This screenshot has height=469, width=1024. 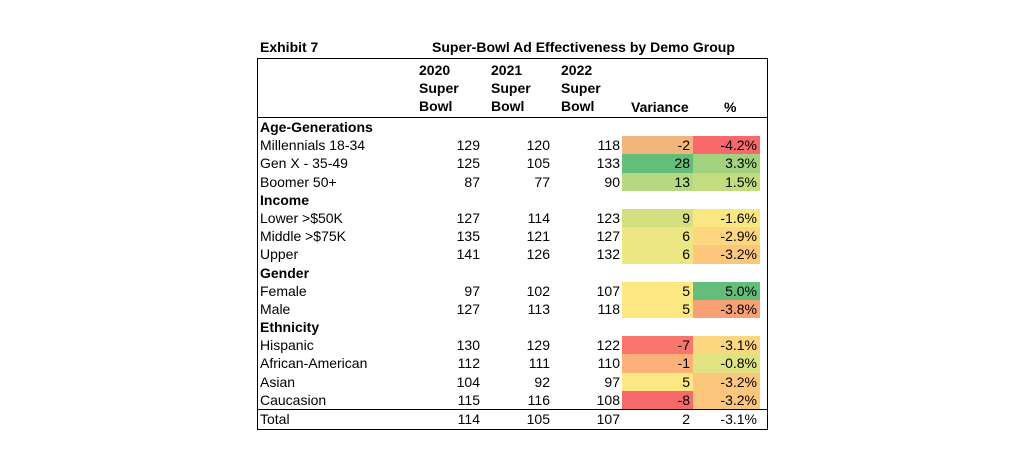 I want to click on header-variance: Variance, so click(x=660, y=107).